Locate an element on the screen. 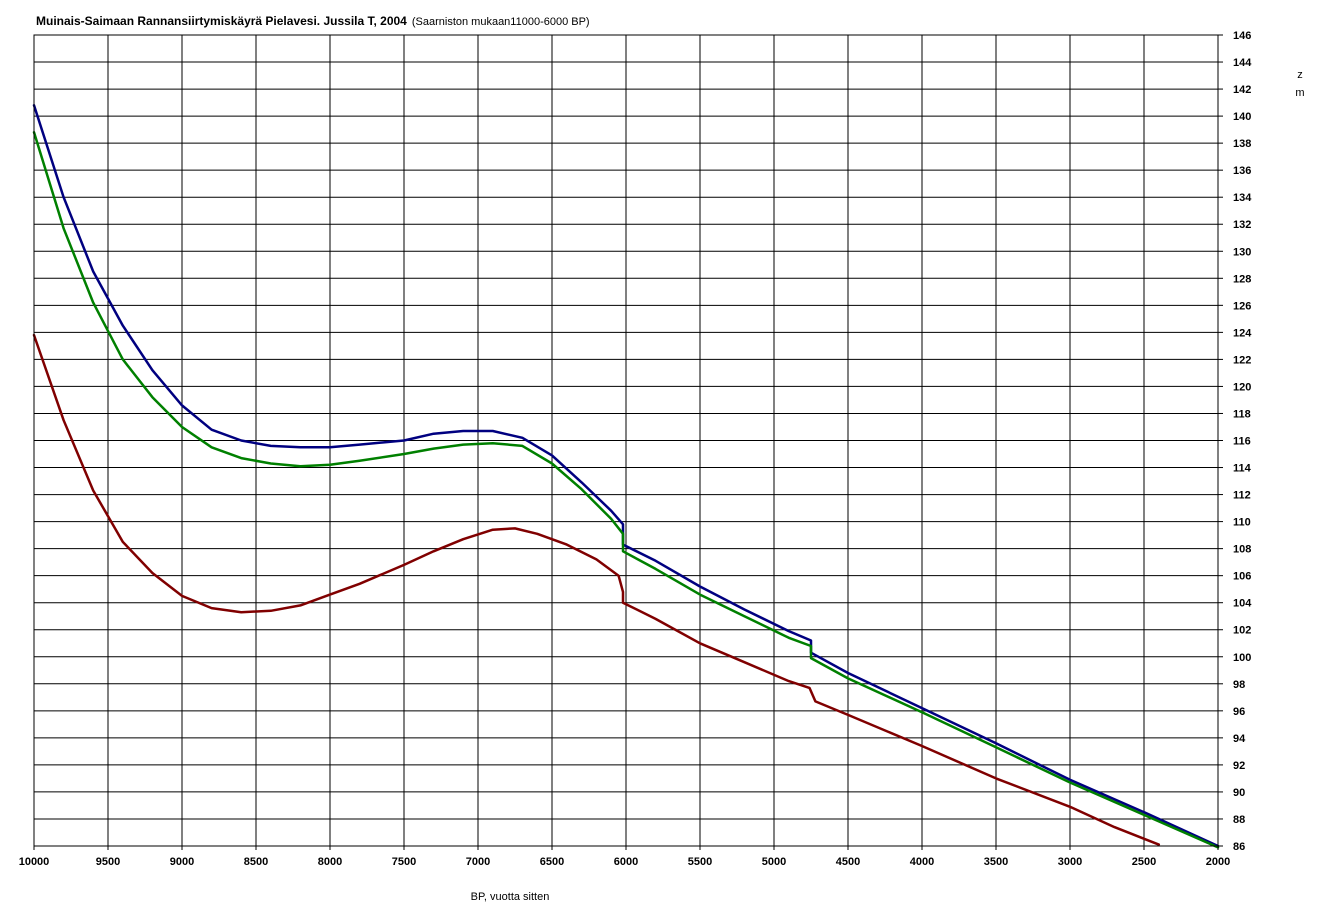 This screenshot has height=904, width=1318. y-tick-label: 126 is located at coordinates (1242, 306).